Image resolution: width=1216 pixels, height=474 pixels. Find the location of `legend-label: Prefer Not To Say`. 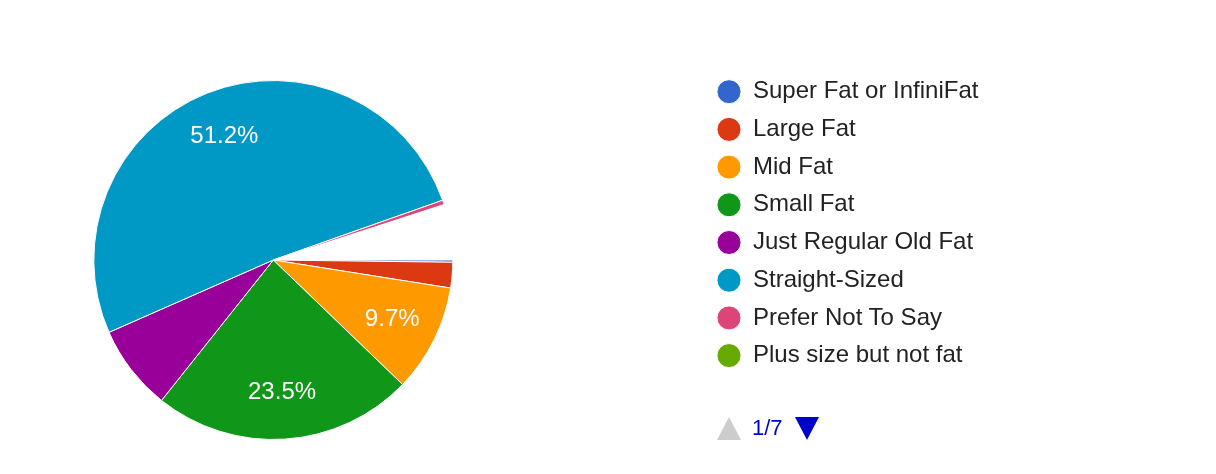

legend-label: Prefer Not To Say is located at coordinates (847, 316).